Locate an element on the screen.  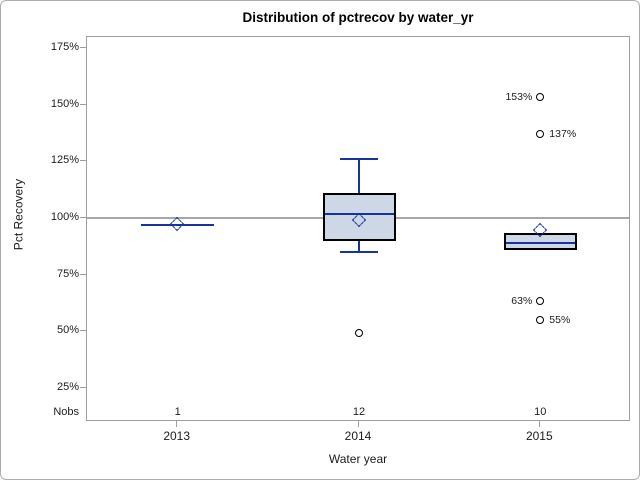
lower-whisker-cap is located at coordinates (359, 252).